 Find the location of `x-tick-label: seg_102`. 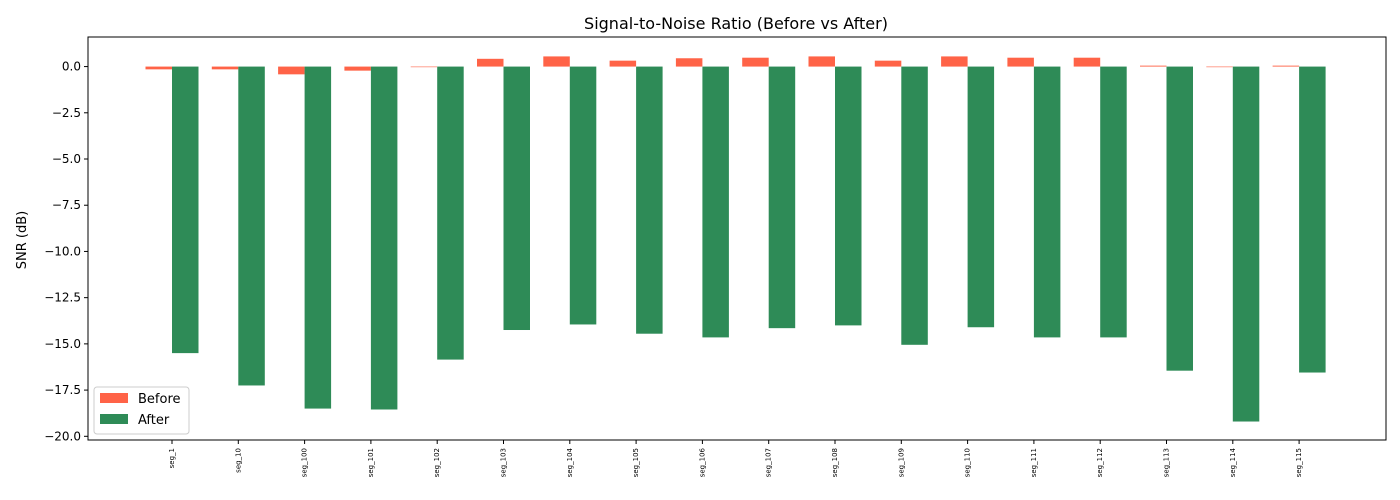

x-tick-label: seg_102 is located at coordinates (437, 462).